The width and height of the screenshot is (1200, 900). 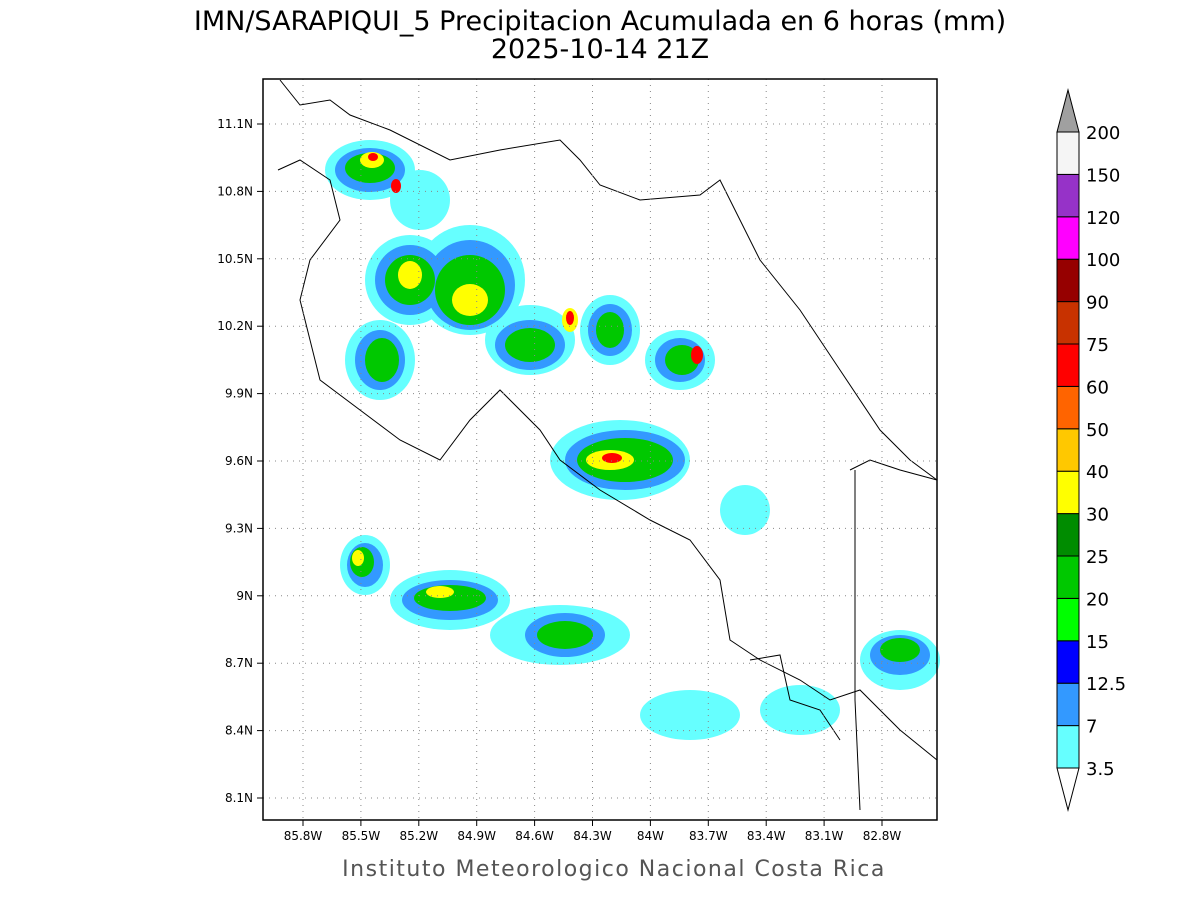 I want to click on colorbar-label: 150, so click(x=1103, y=175).